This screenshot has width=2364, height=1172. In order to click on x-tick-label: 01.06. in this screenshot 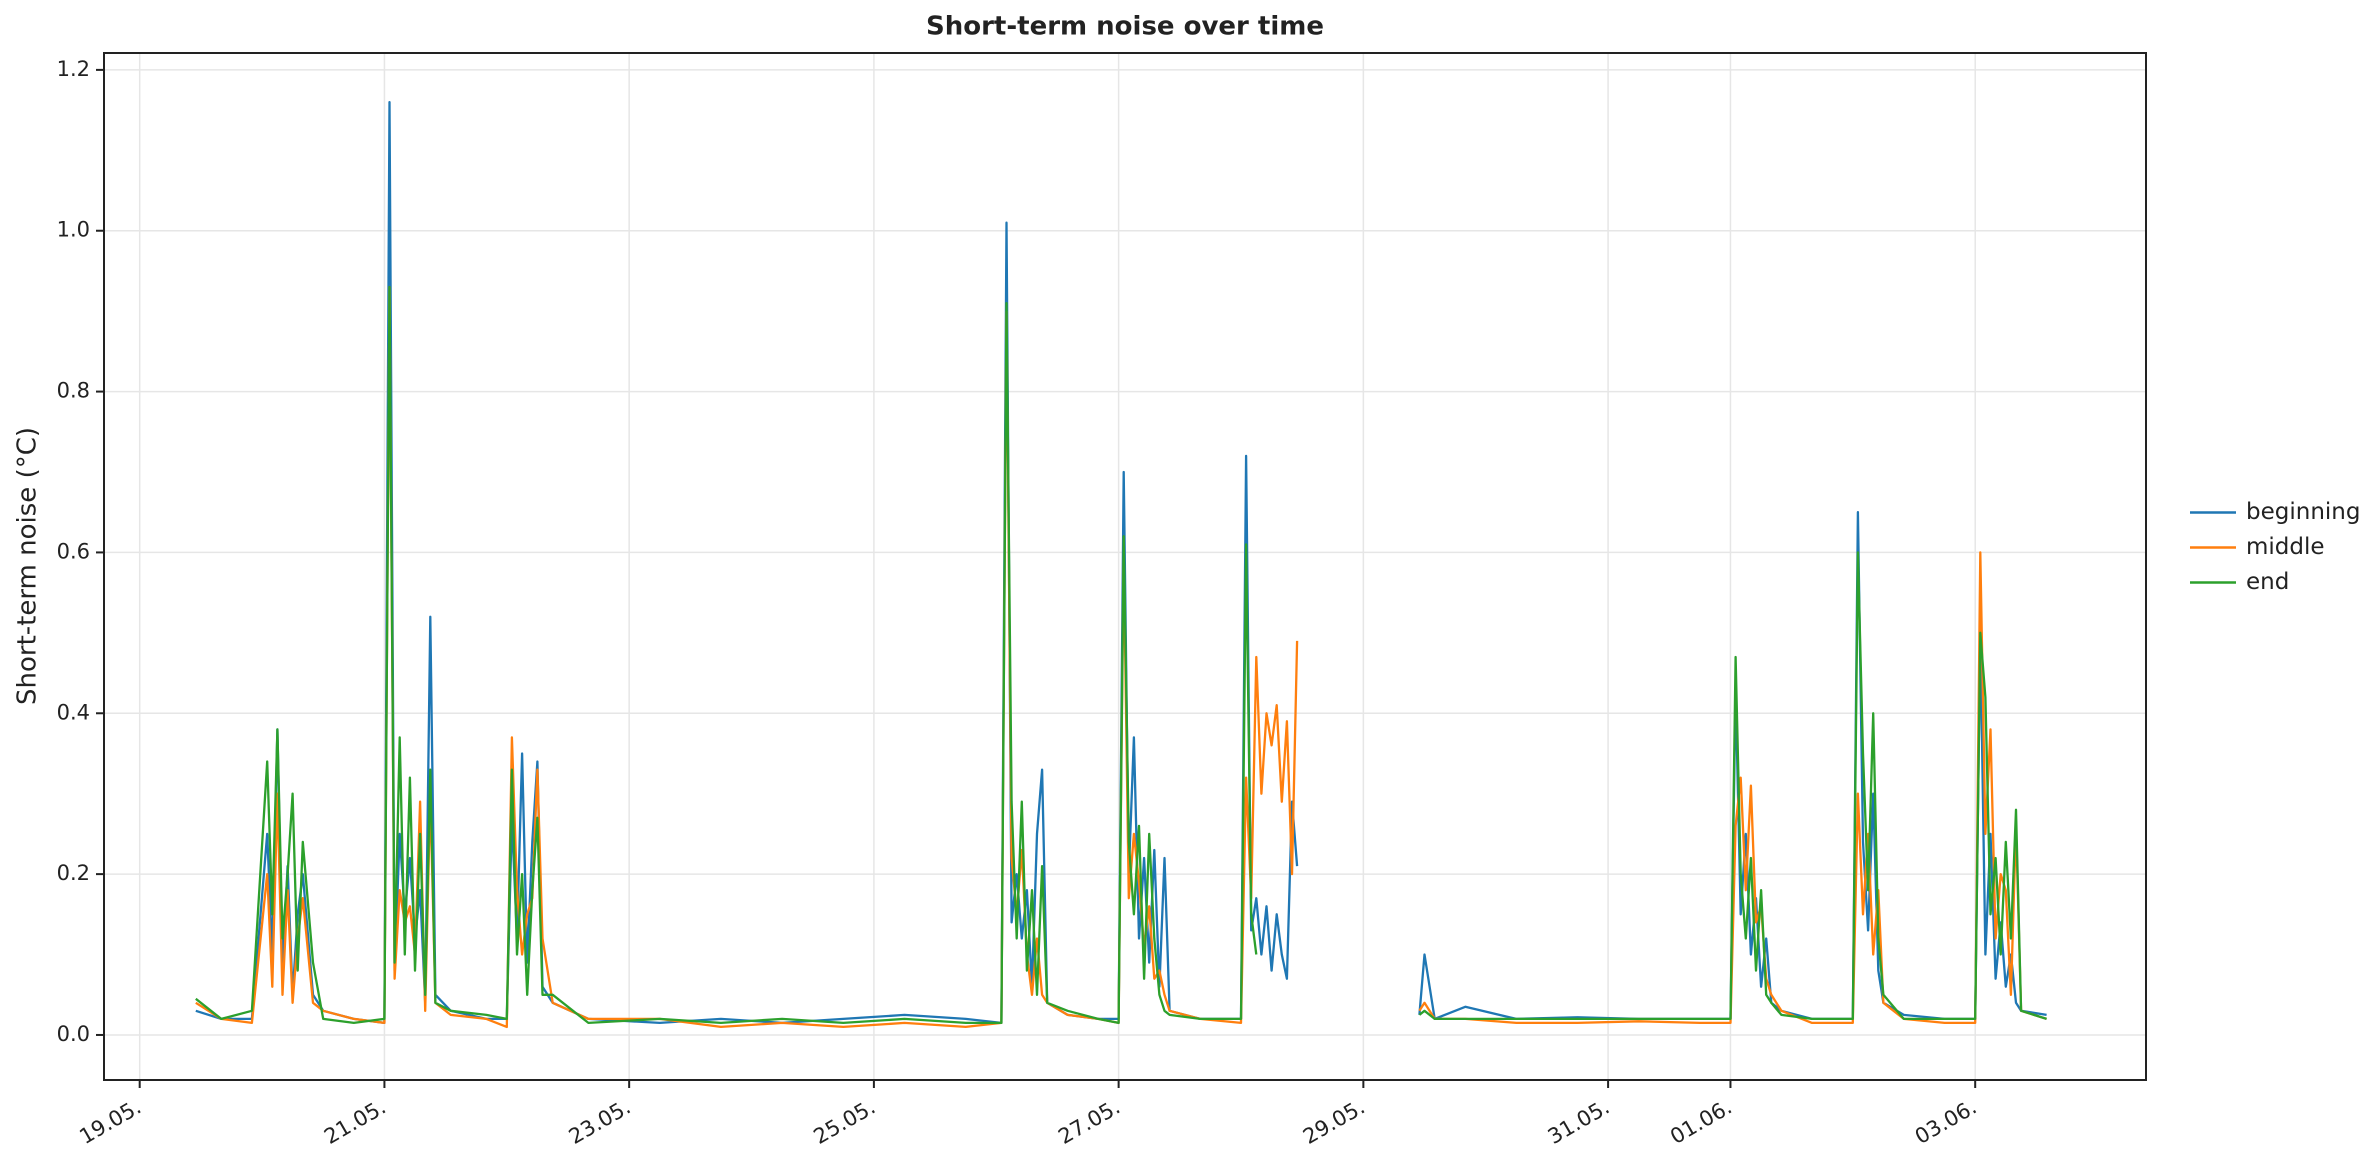, I will do `click(1701, 1122)`.